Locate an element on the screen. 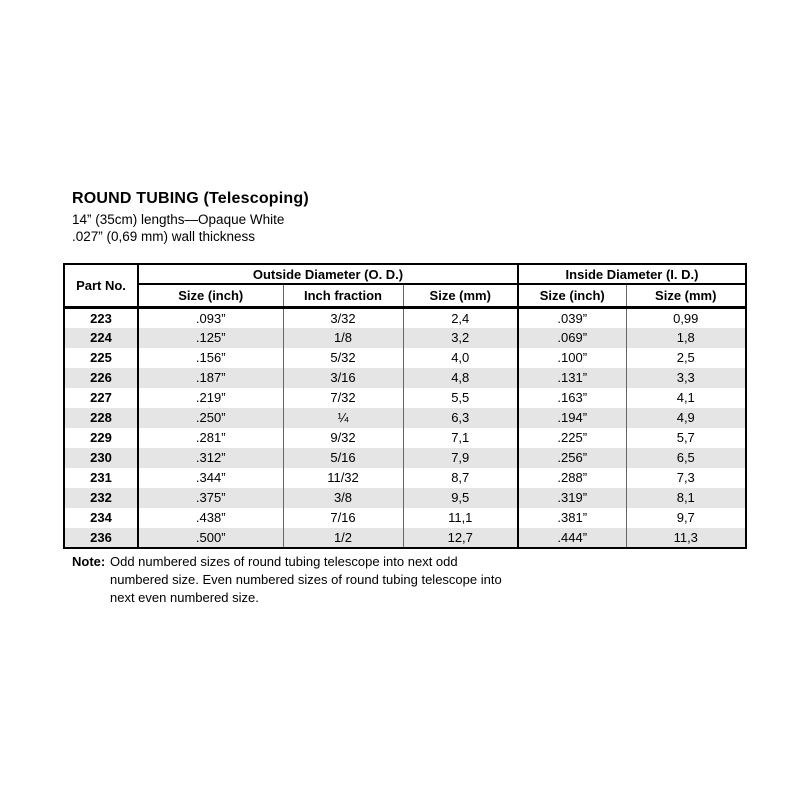  cell-od-size-mm: 7,9 is located at coordinates (461, 457).